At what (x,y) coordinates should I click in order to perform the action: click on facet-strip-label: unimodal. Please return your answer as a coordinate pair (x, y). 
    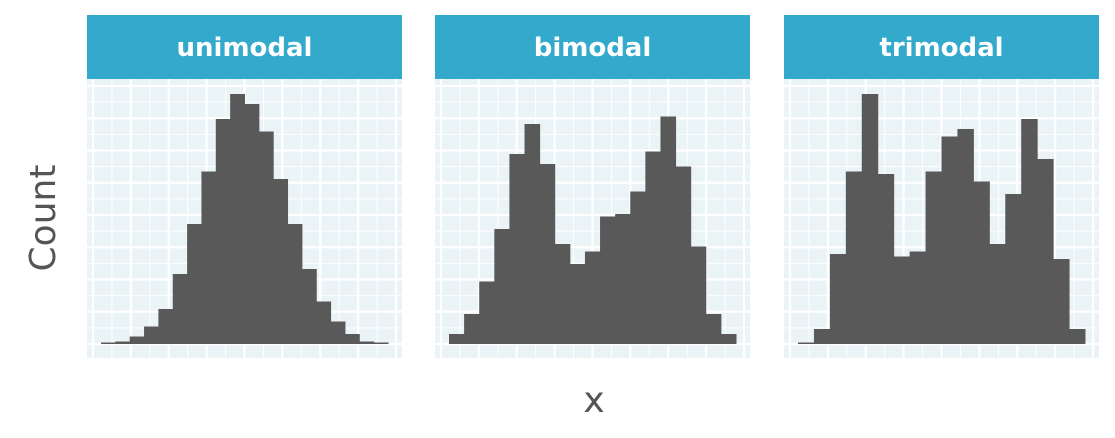
    Looking at the image, I should click on (245, 48).